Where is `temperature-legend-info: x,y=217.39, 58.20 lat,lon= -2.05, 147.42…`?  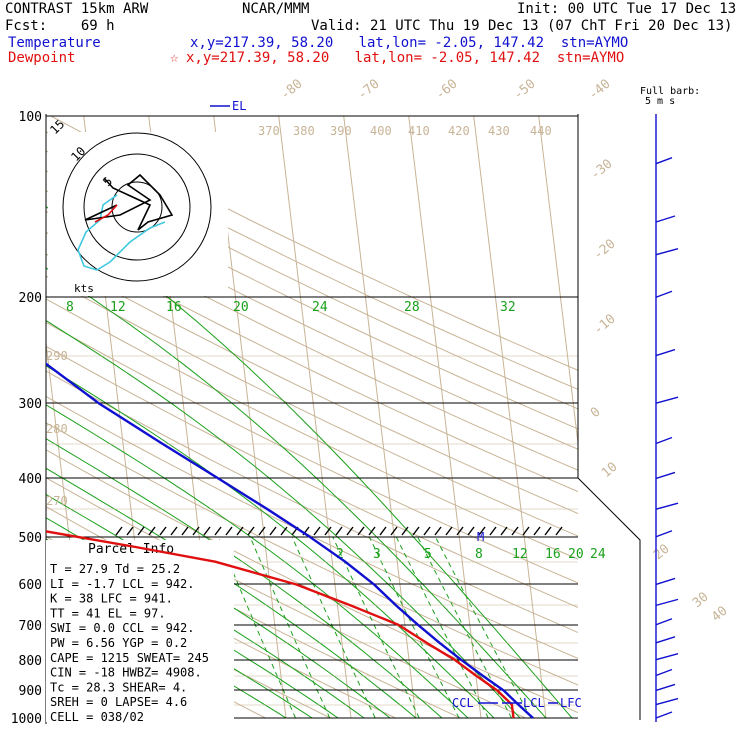 temperature-legend-info: x,y=217.39, 58.20 lat,lon= -2.05, 147.42… is located at coordinates (409, 43).